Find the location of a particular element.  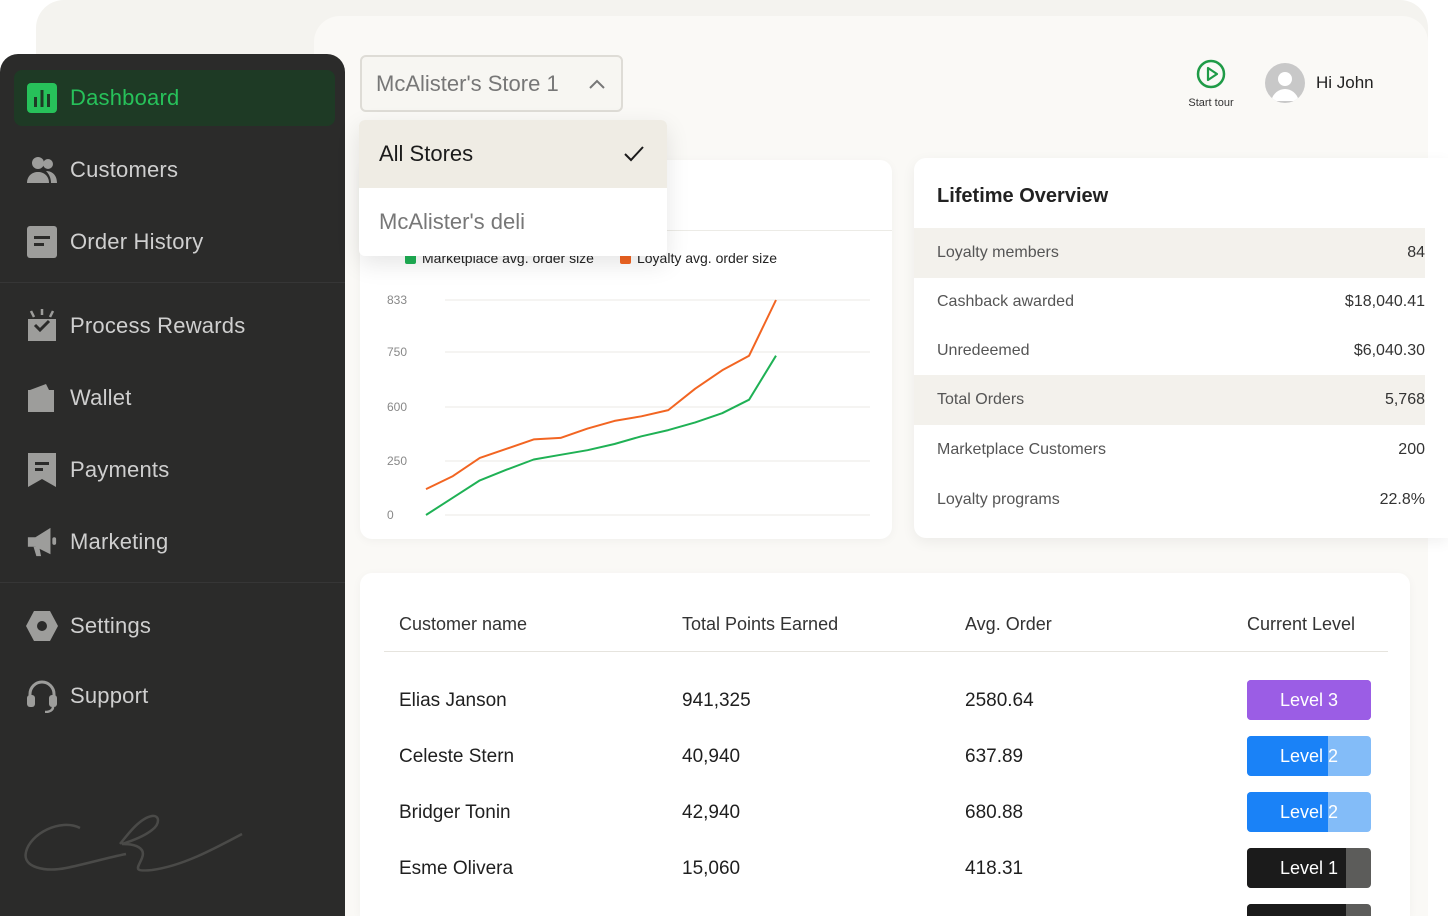

customer-name: Bridger Tonin is located at coordinates (455, 812).